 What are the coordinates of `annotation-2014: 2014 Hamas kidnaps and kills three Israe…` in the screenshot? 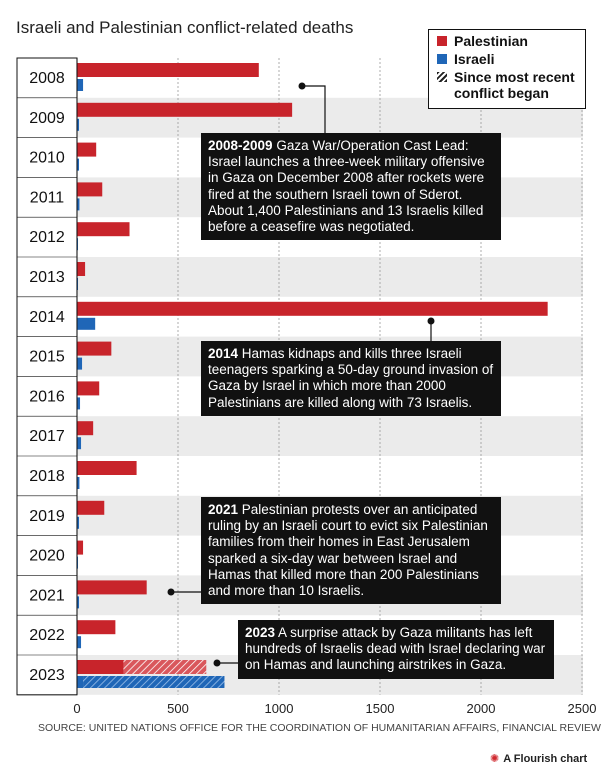 It's located at (351, 378).